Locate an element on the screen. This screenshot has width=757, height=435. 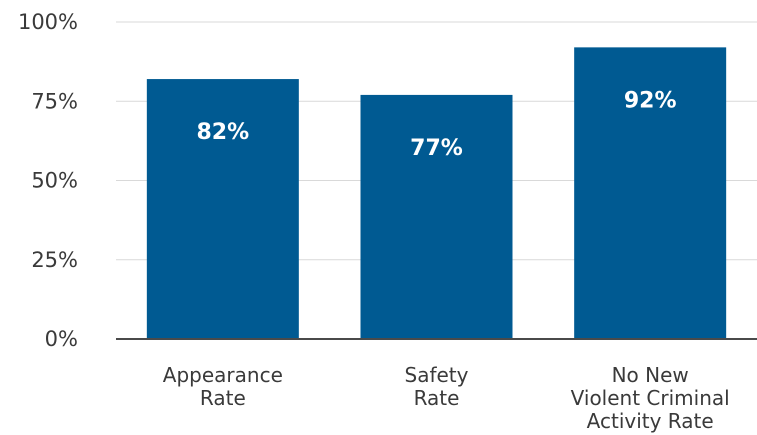
y-tick-label: 0% is located at coordinates (61, 339).